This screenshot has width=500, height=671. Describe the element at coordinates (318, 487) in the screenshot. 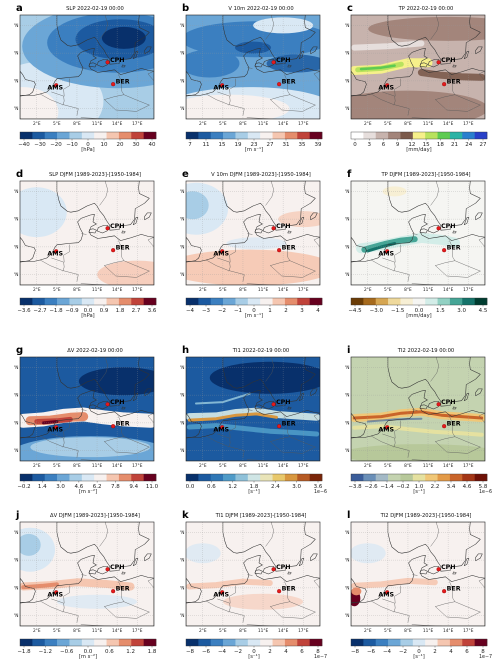

I see `colorbar-tick-label: 3.6` at that location.